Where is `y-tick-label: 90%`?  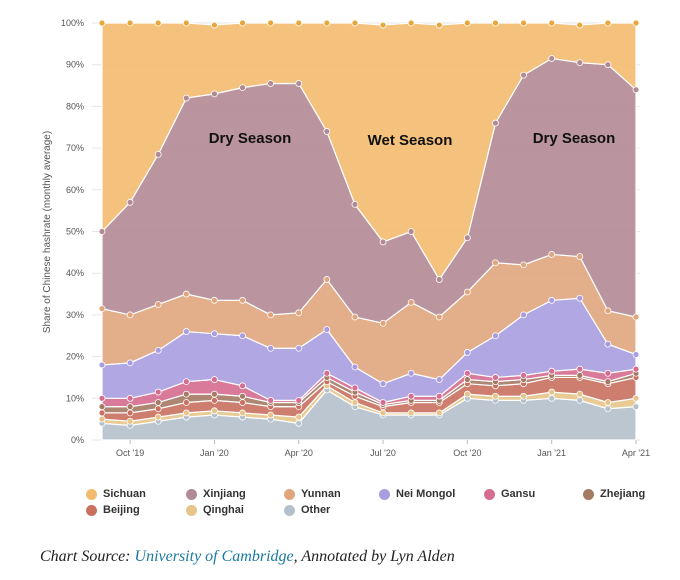 y-tick-label: 90% is located at coordinates (75, 65).